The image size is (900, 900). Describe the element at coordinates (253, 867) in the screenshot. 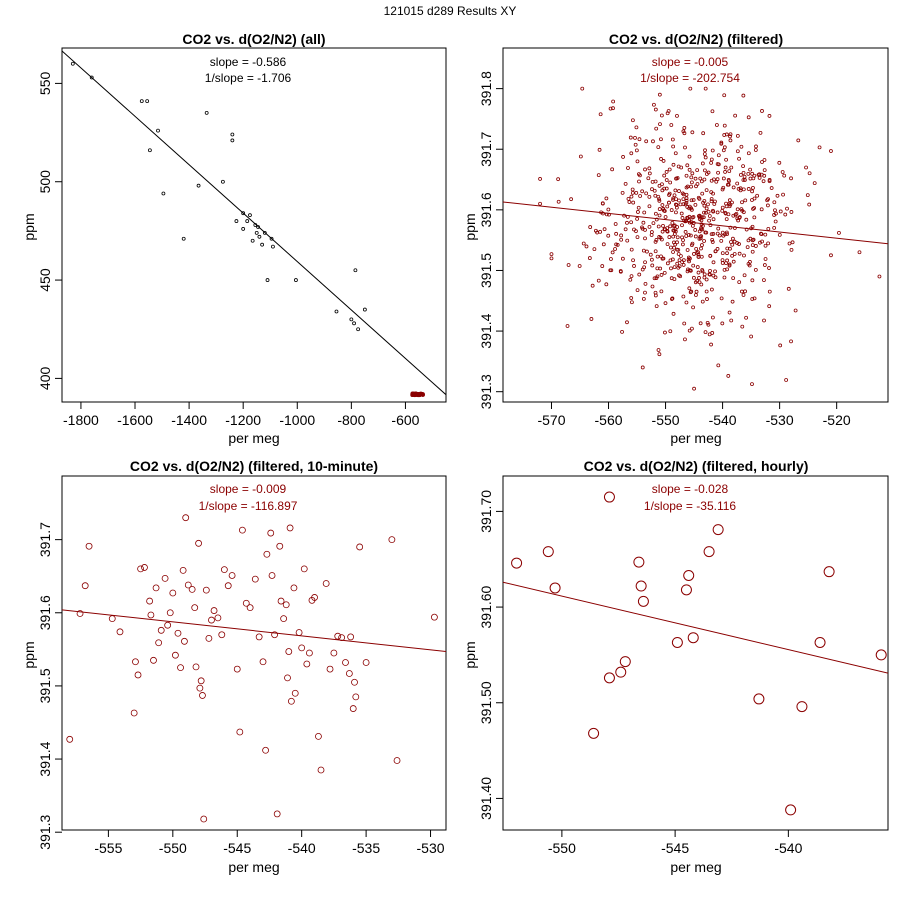

I see `x-axis-label: per meg` at that location.